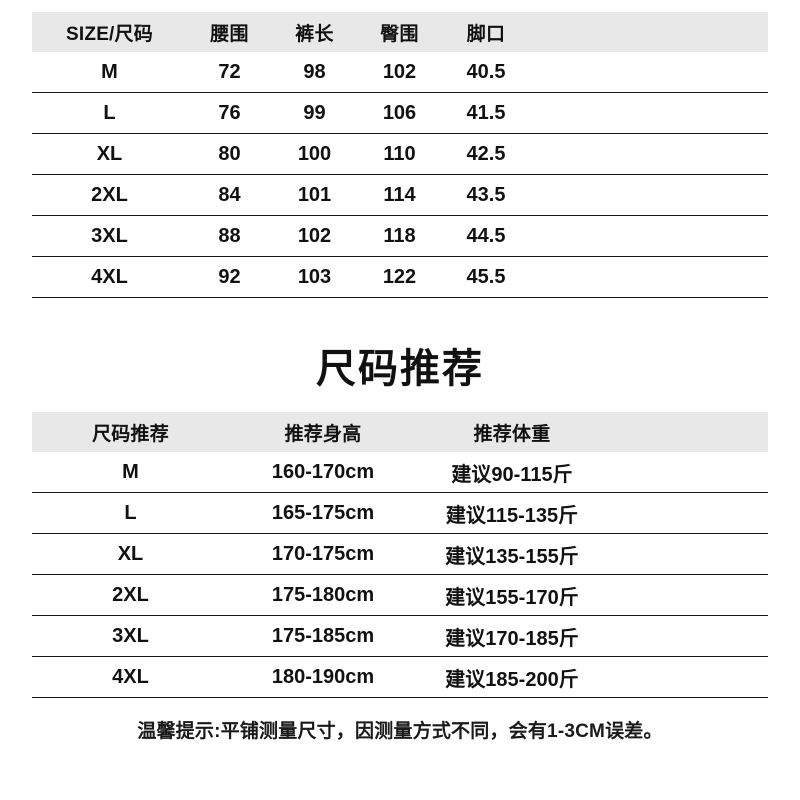  Describe the element at coordinates (400, 369) in the screenshot. I see `section-title: 尺码推荐` at that location.